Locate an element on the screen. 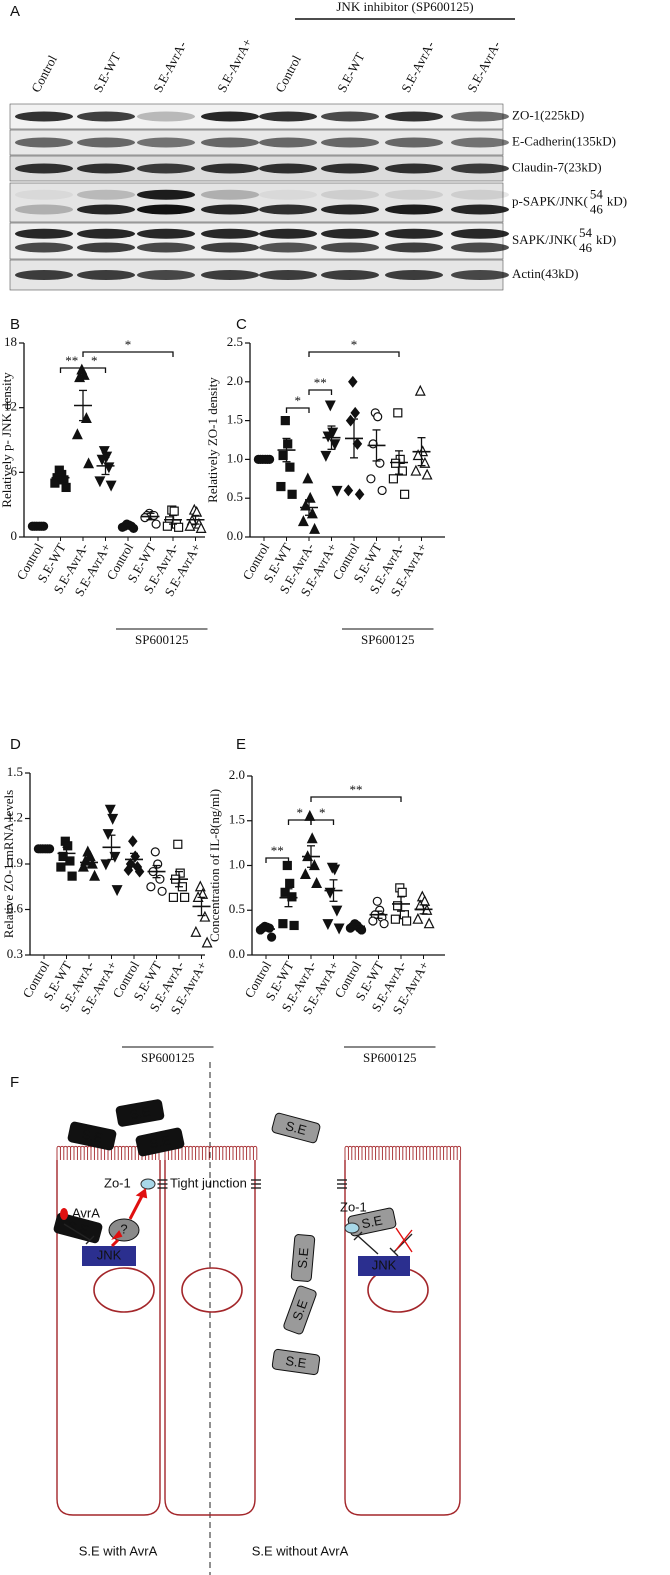  band-label-upper: 54 is located at coordinates (597, 193).